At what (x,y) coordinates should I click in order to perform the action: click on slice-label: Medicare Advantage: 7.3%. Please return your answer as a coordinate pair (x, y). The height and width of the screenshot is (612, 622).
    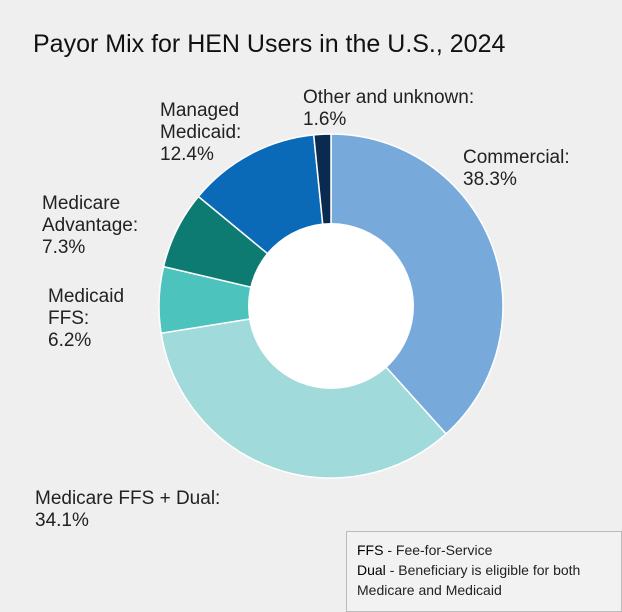
    Looking at the image, I should click on (107, 226).